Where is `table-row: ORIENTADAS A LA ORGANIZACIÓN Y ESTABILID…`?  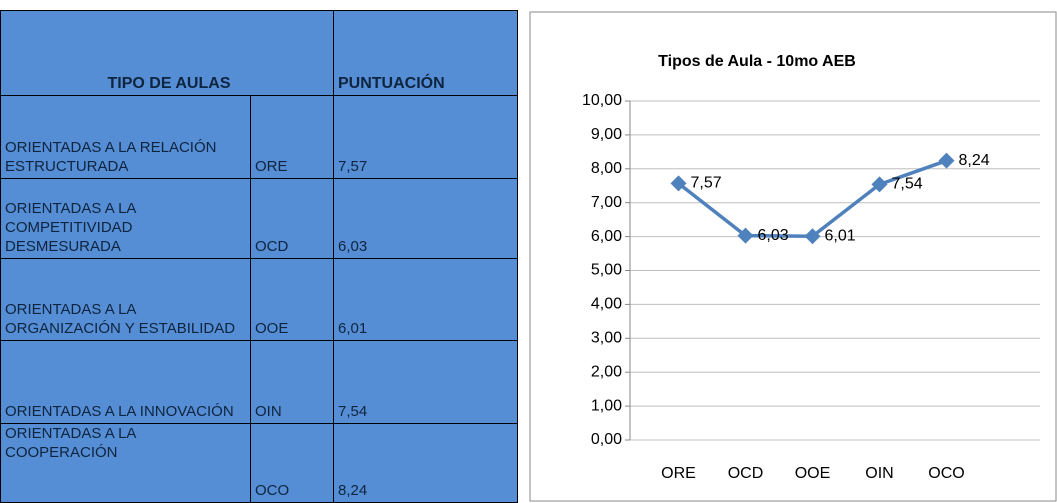 table-row: ORIENTADAS A LA ORGANIZACIÓN Y ESTABILID… is located at coordinates (259, 299).